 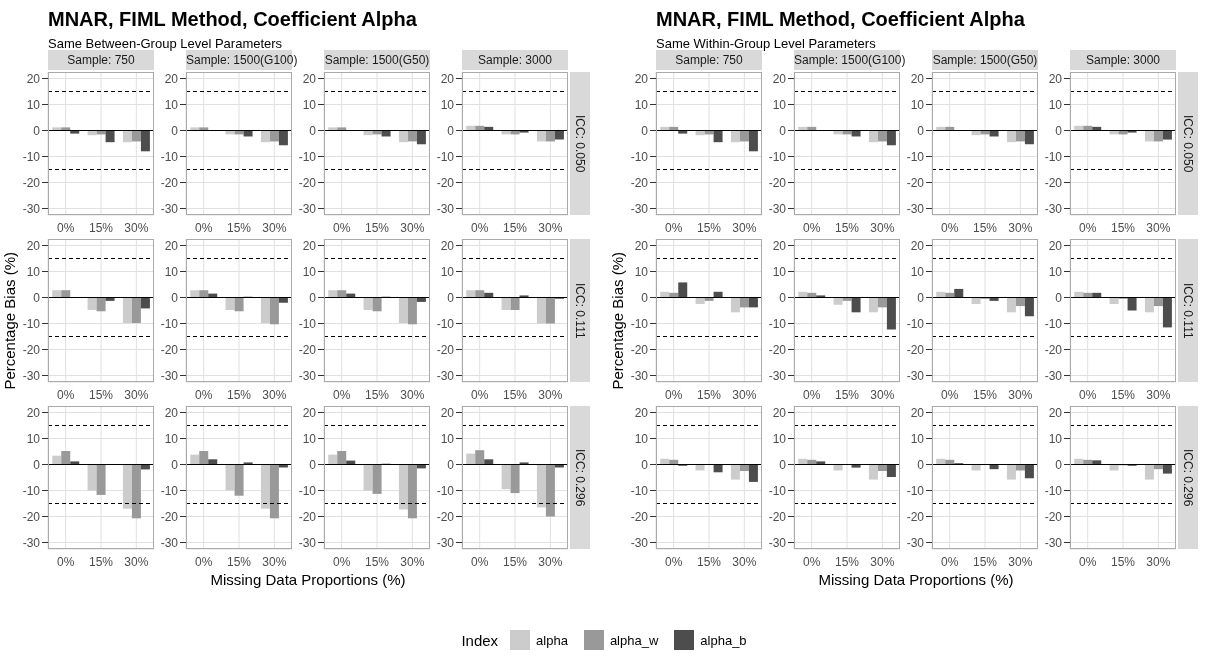 What do you see at coordinates (1188, 143) in the screenshot?
I see `y2-axis-title: ICC: 0.050` at bounding box center [1188, 143].